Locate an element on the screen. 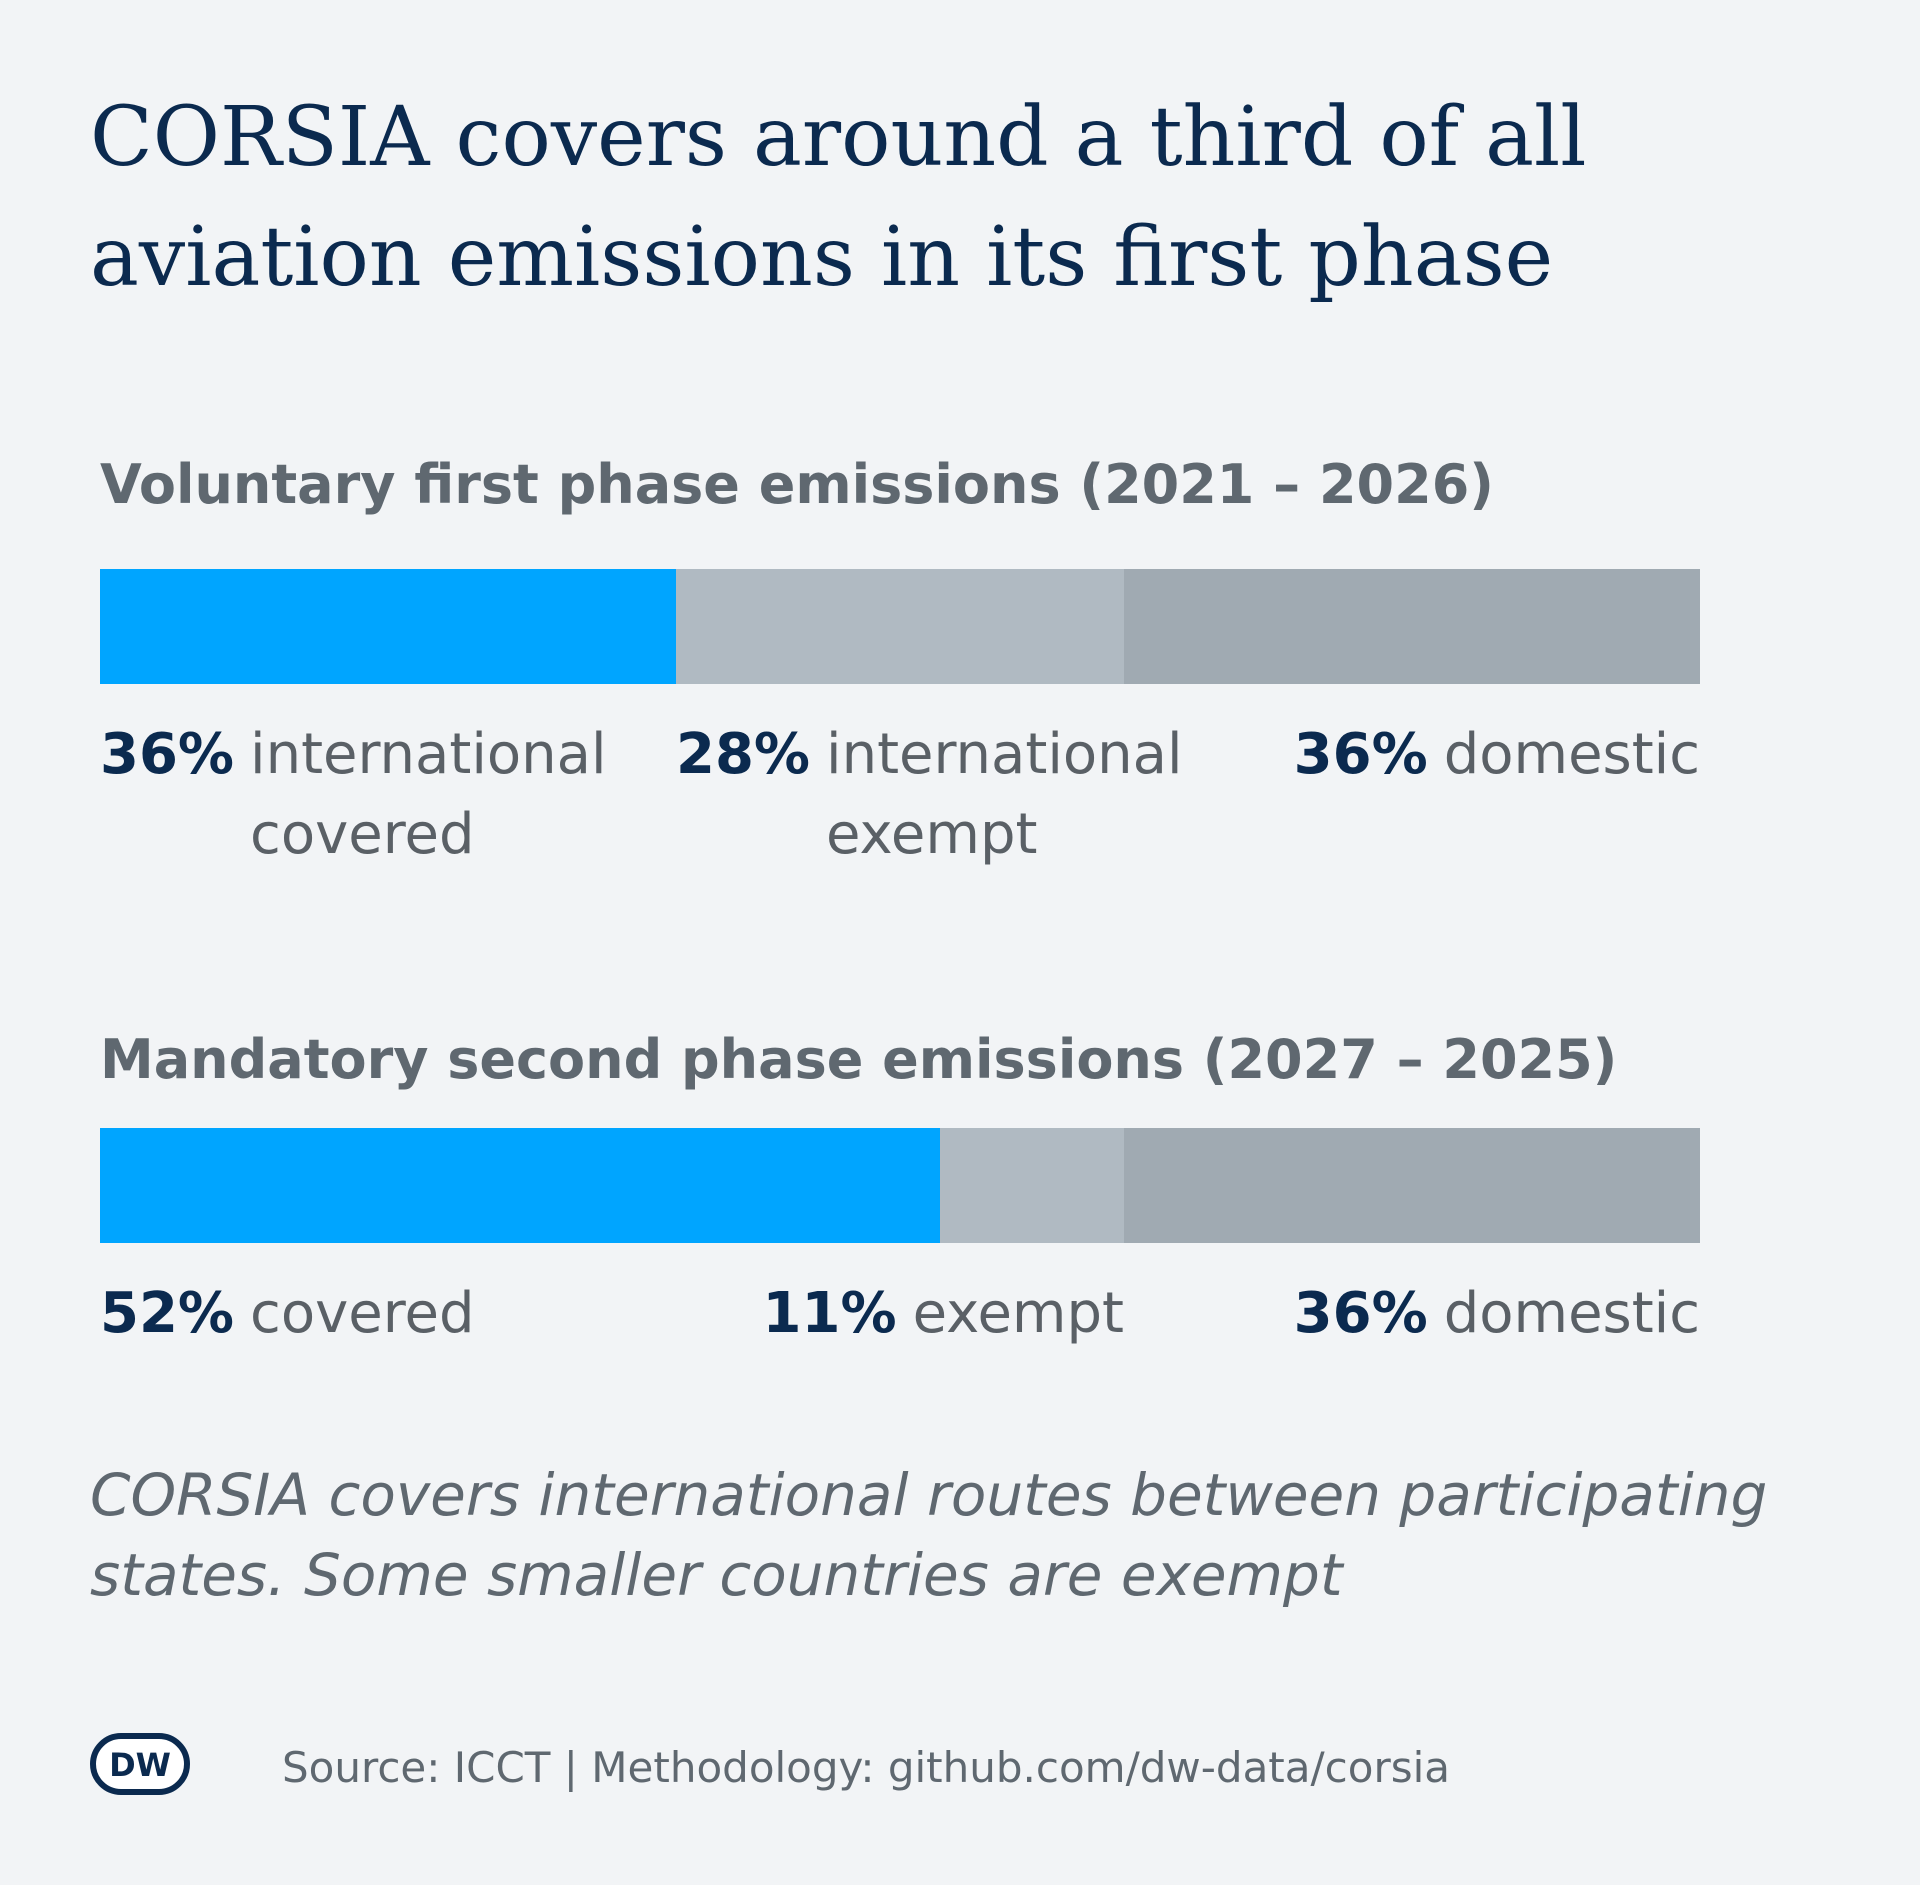  chart-1-text-international-exempt: international exempt is located at coordinates (1004, 794).